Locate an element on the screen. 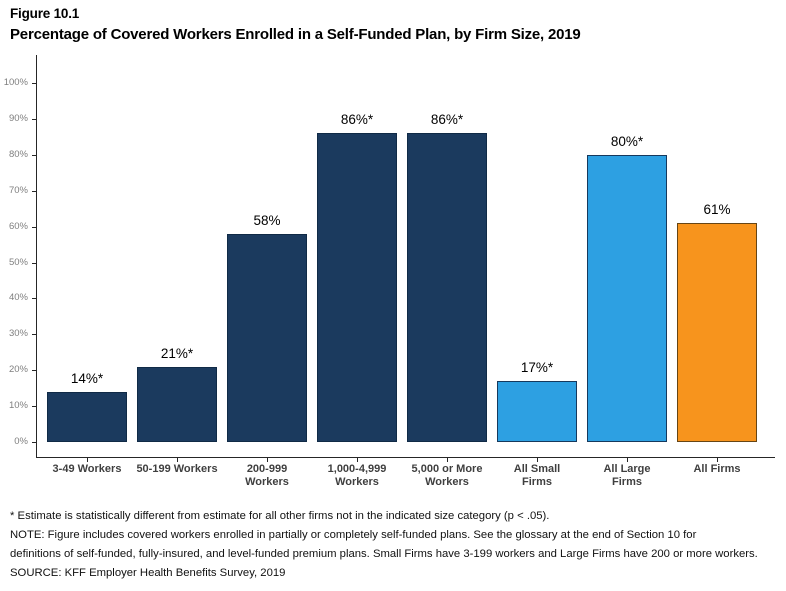 The image size is (786, 591). bar-5-000-or-more-workers is located at coordinates (447, 287).